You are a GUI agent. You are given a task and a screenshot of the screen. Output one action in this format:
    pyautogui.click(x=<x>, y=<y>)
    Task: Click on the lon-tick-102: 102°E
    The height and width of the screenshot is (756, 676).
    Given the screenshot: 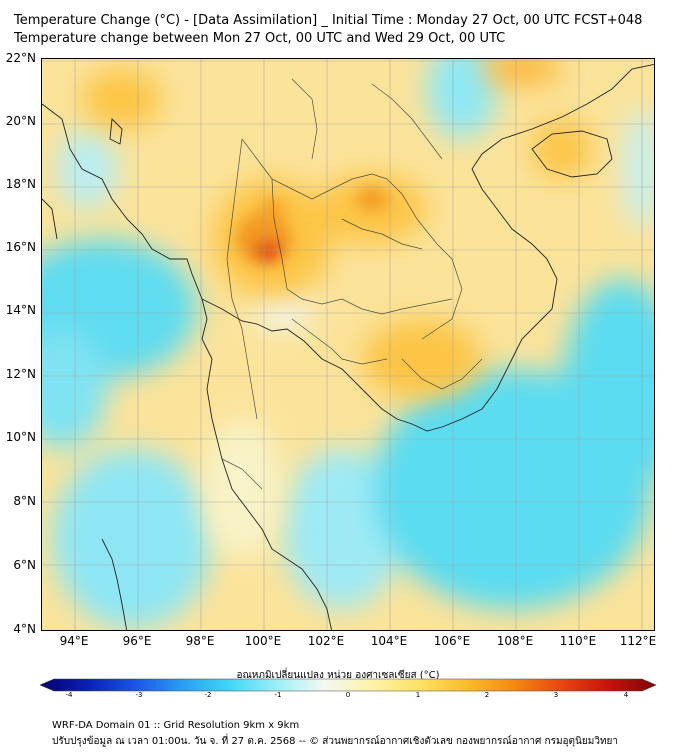 What is the action you would take?
    pyautogui.click(x=326, y=641)
    